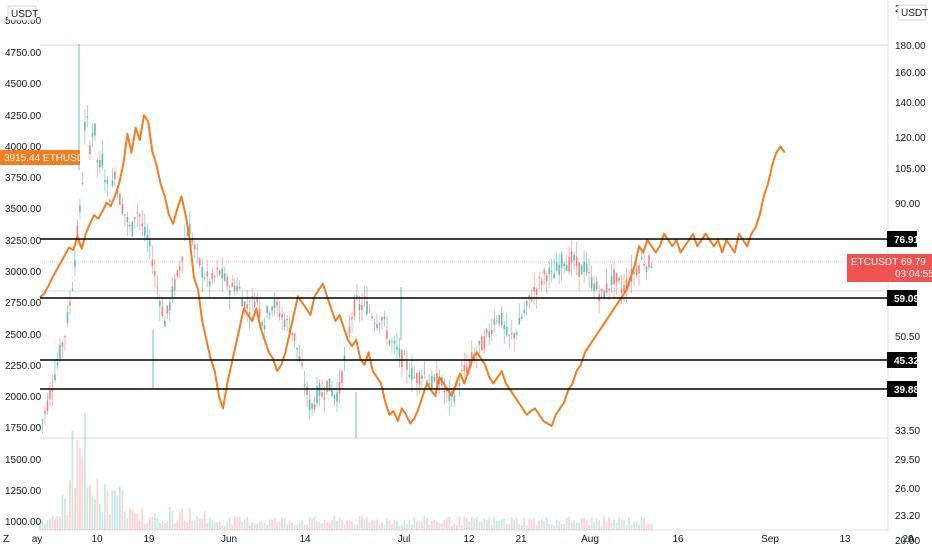 The image size is (932, 550). Describe the element at coordinates (23, 178) in the screenshot. I see `left-tick-label: 3750.00` at that location.